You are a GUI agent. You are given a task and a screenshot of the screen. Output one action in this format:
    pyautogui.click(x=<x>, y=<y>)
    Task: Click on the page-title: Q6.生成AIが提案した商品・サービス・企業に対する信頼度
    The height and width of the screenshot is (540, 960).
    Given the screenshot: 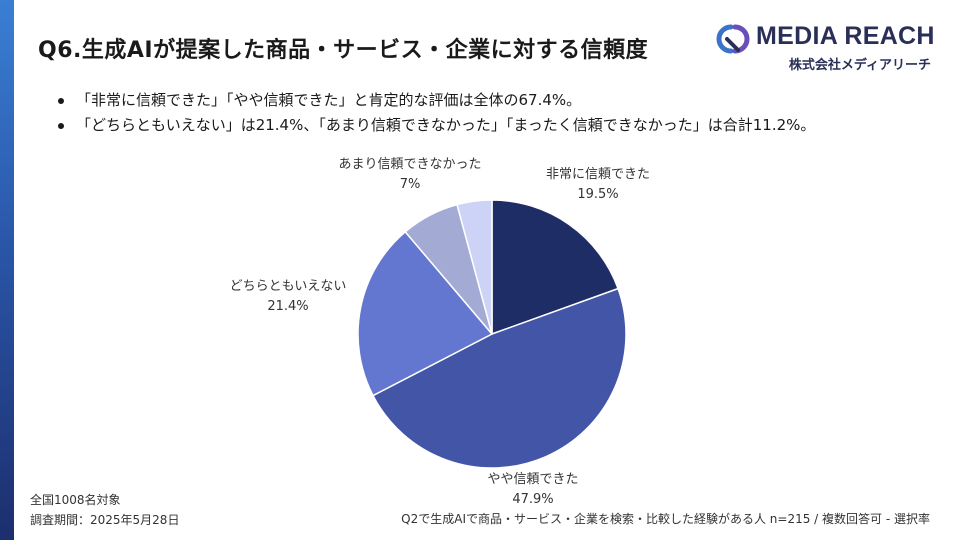 What is the action you would take?
    pyautogui.click(x=343, y=50)
    